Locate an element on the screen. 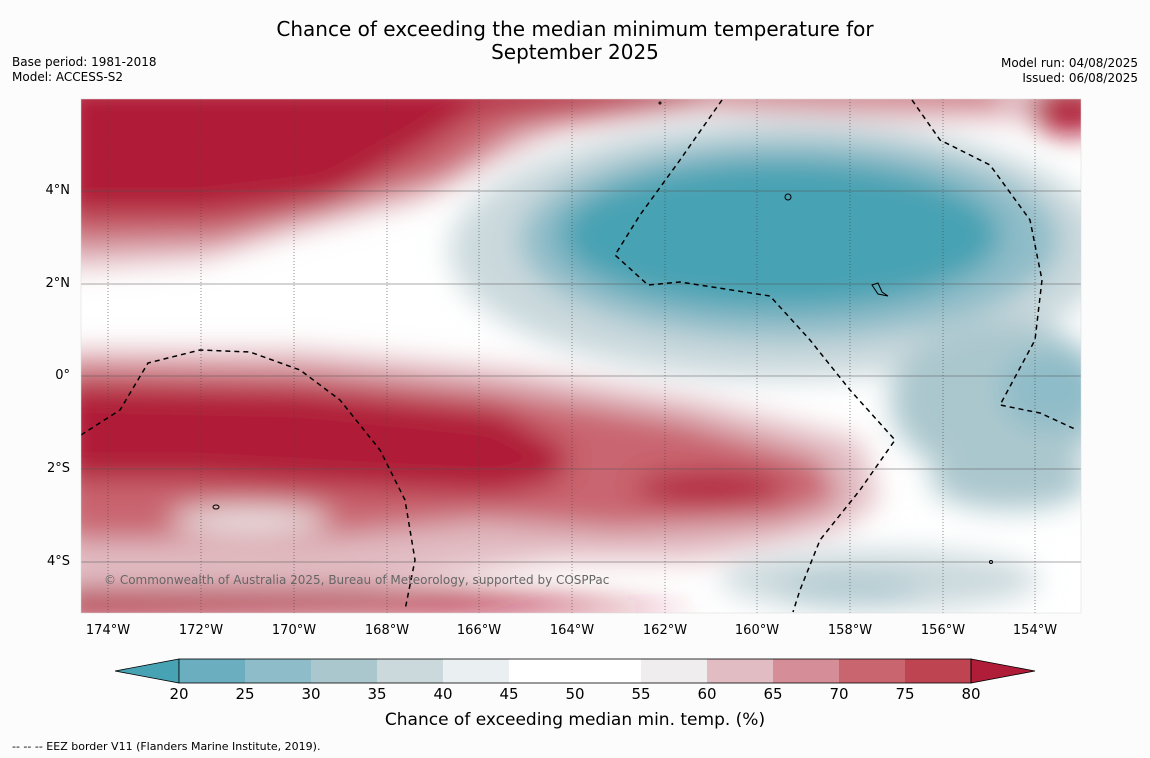 The width and height of the screenshot is (1150, 758). lon-label-154w: 154°W is located at coordinates (1035, 630).